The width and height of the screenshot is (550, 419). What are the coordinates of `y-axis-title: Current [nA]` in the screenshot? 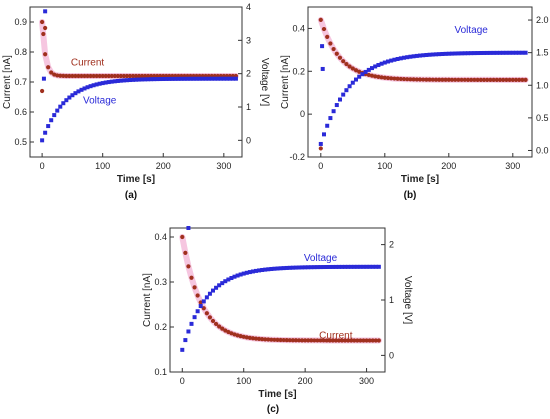 It's located at (7, 82).